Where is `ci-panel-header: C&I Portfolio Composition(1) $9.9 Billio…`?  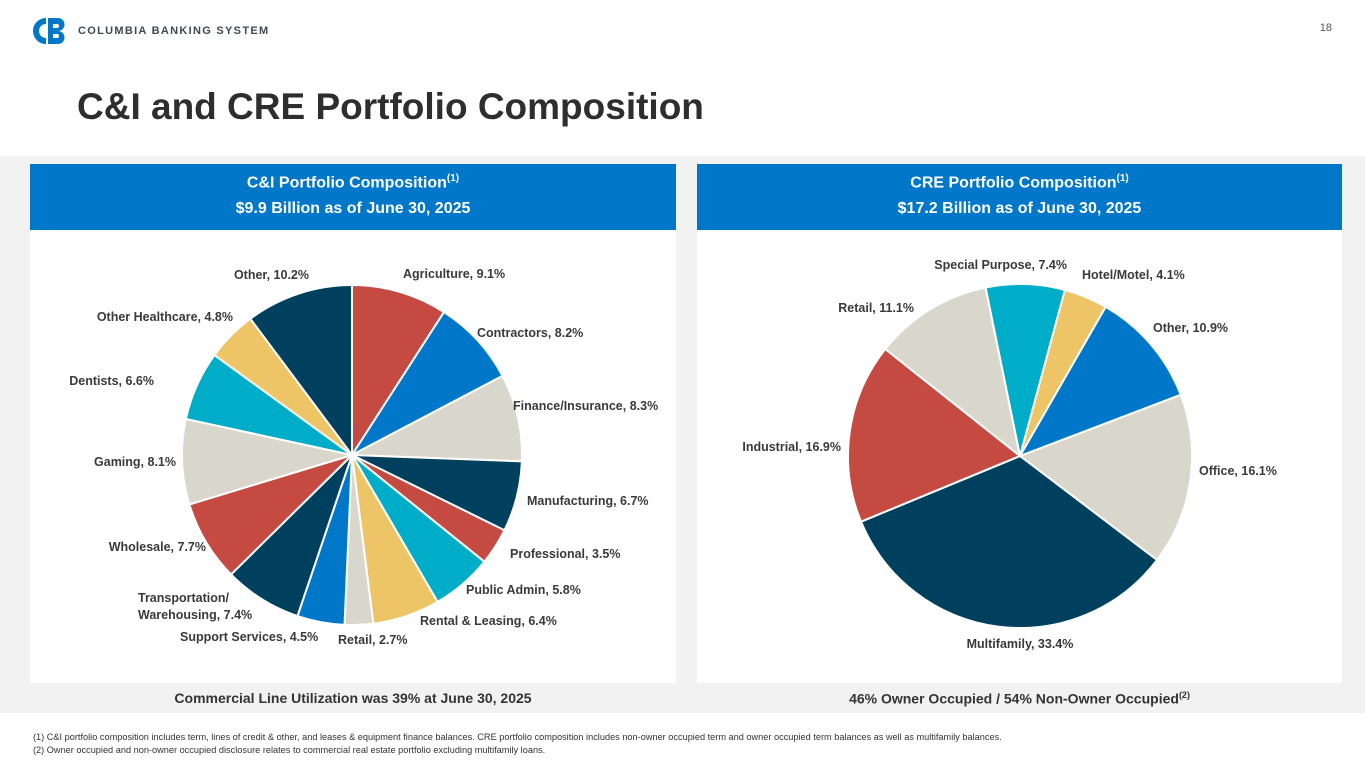 ci-panel-header: C&I Portfolio Composition(1) $9.9 Billio… is located at coordinates (353, 197).